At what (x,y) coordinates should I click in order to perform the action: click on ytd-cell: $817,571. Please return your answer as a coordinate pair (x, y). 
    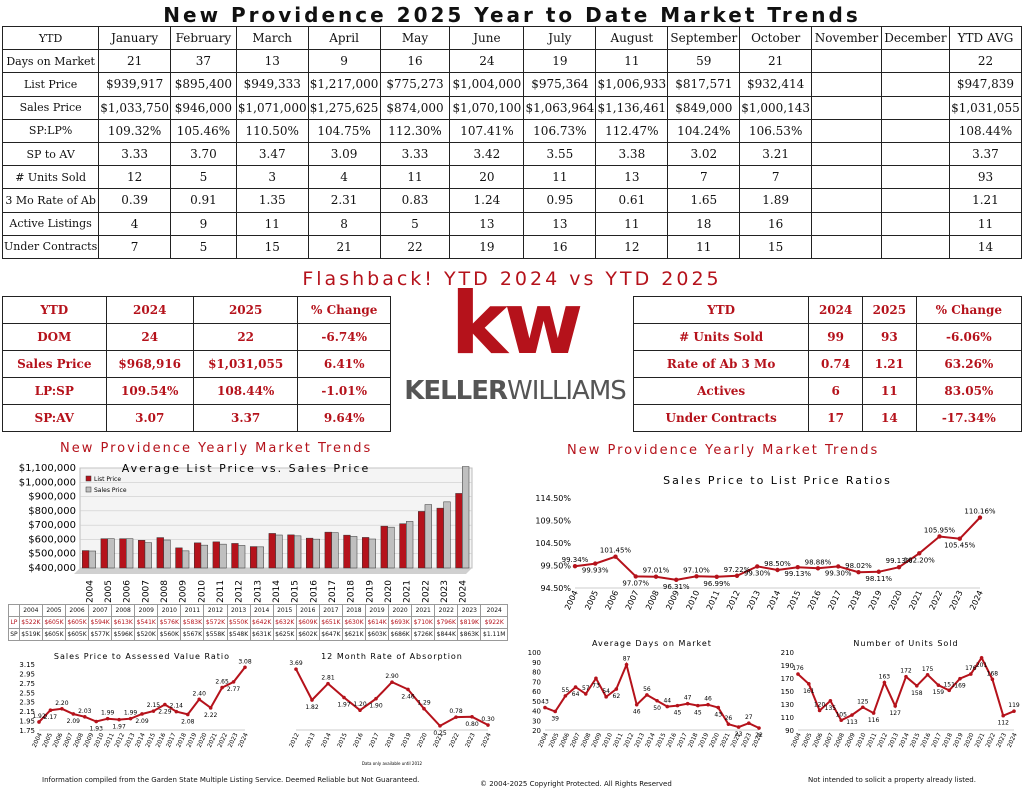
    Looking at the image, I should click on (704, 84).